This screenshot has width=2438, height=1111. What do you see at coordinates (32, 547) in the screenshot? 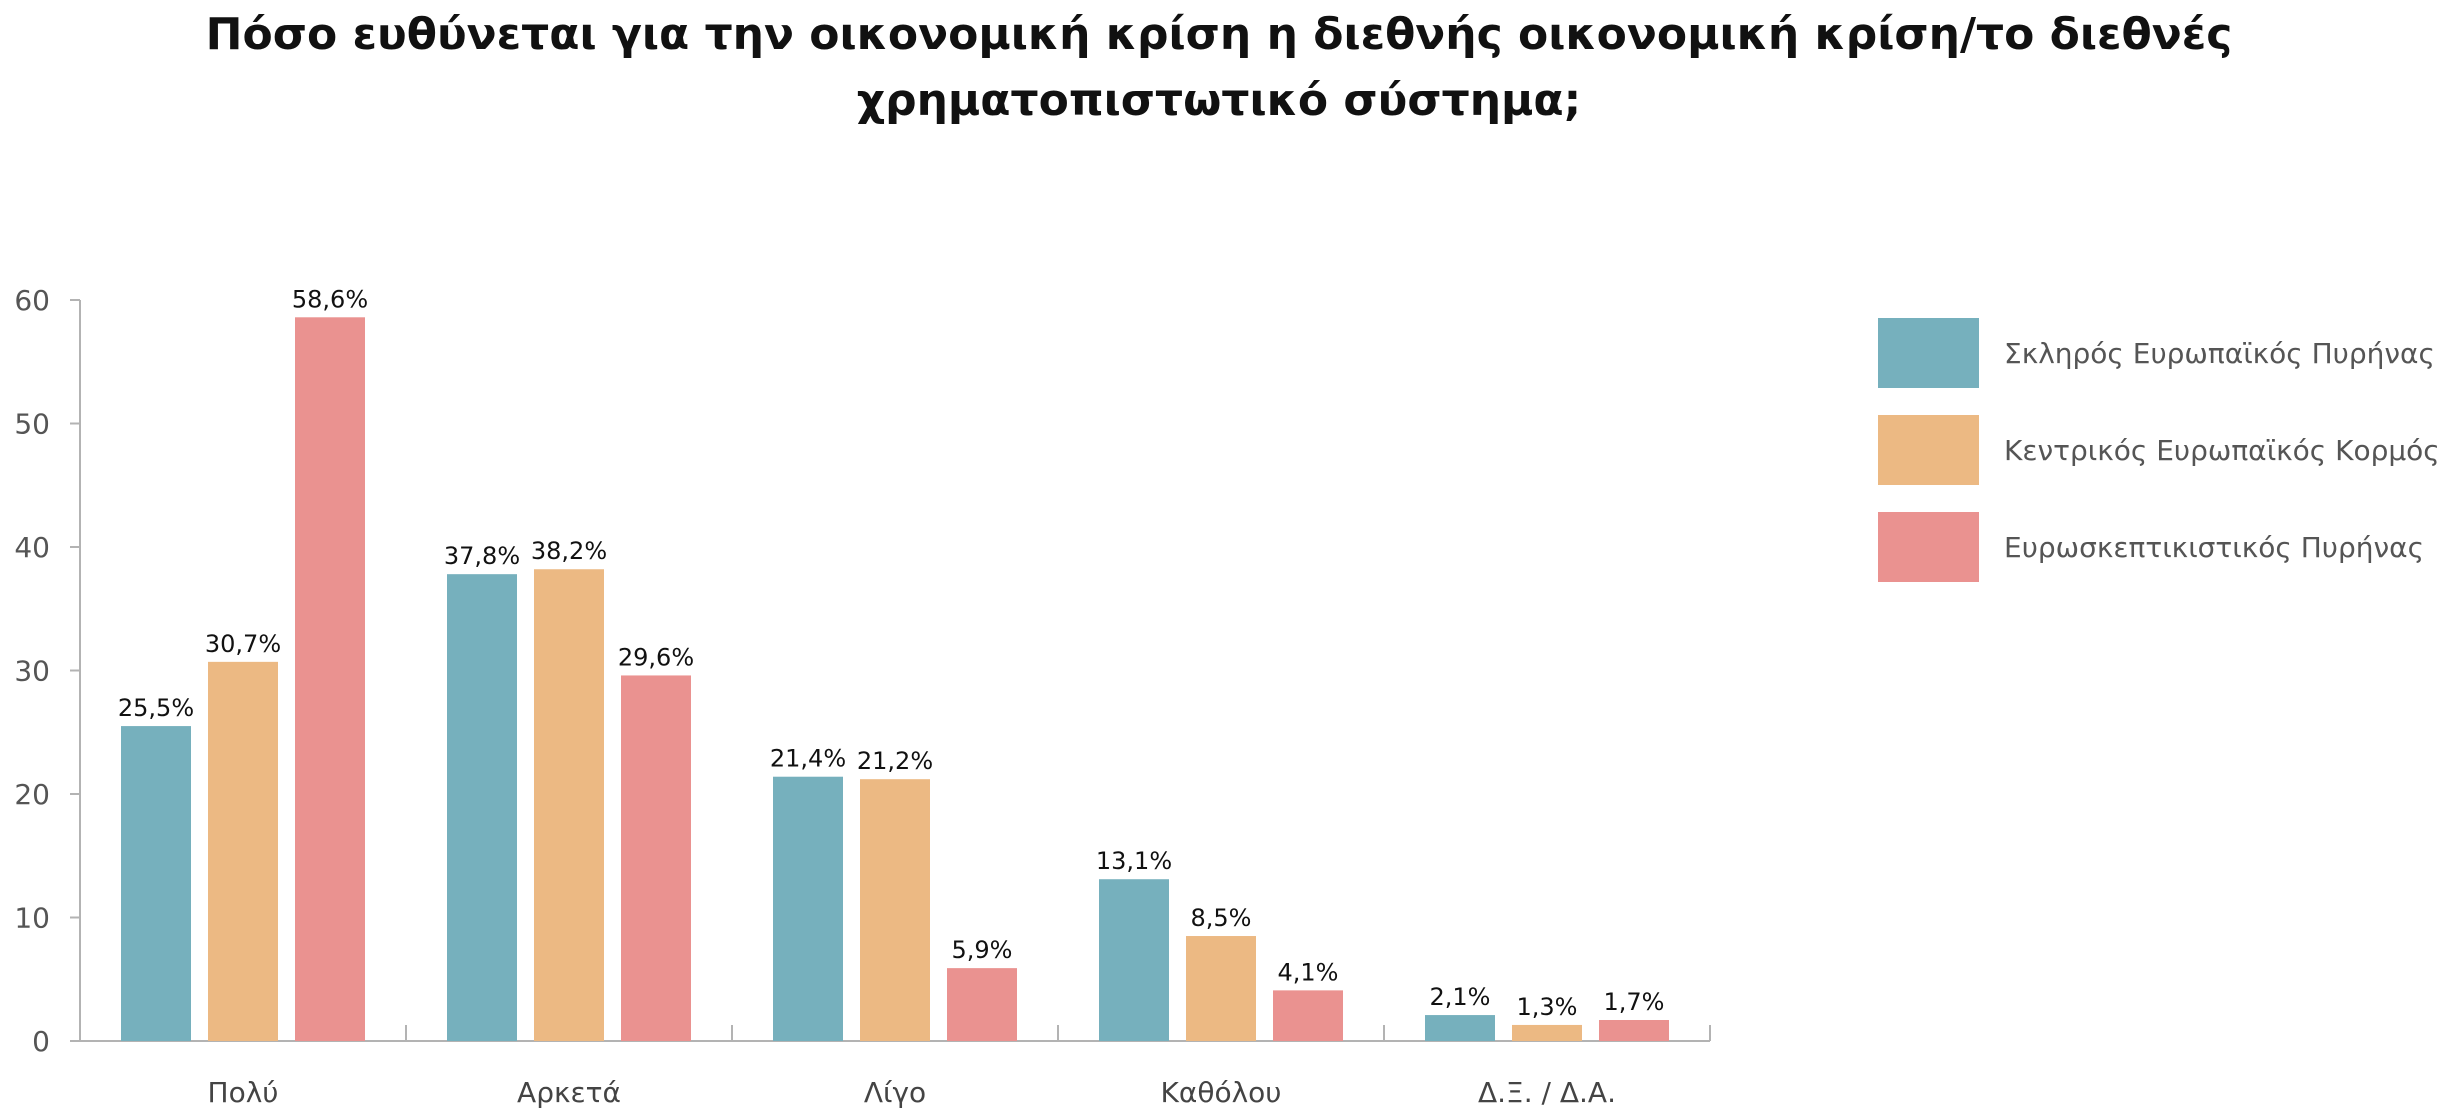
I see `y-tick-label: 40` at bounding box center [32, 547].